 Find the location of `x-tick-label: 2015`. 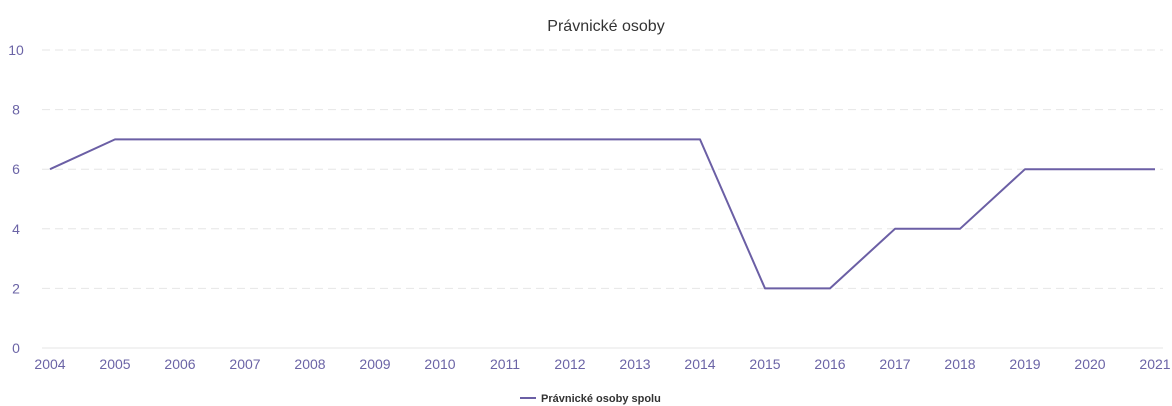

x-tick-label: 2015 is located at coordinates (764, 364).